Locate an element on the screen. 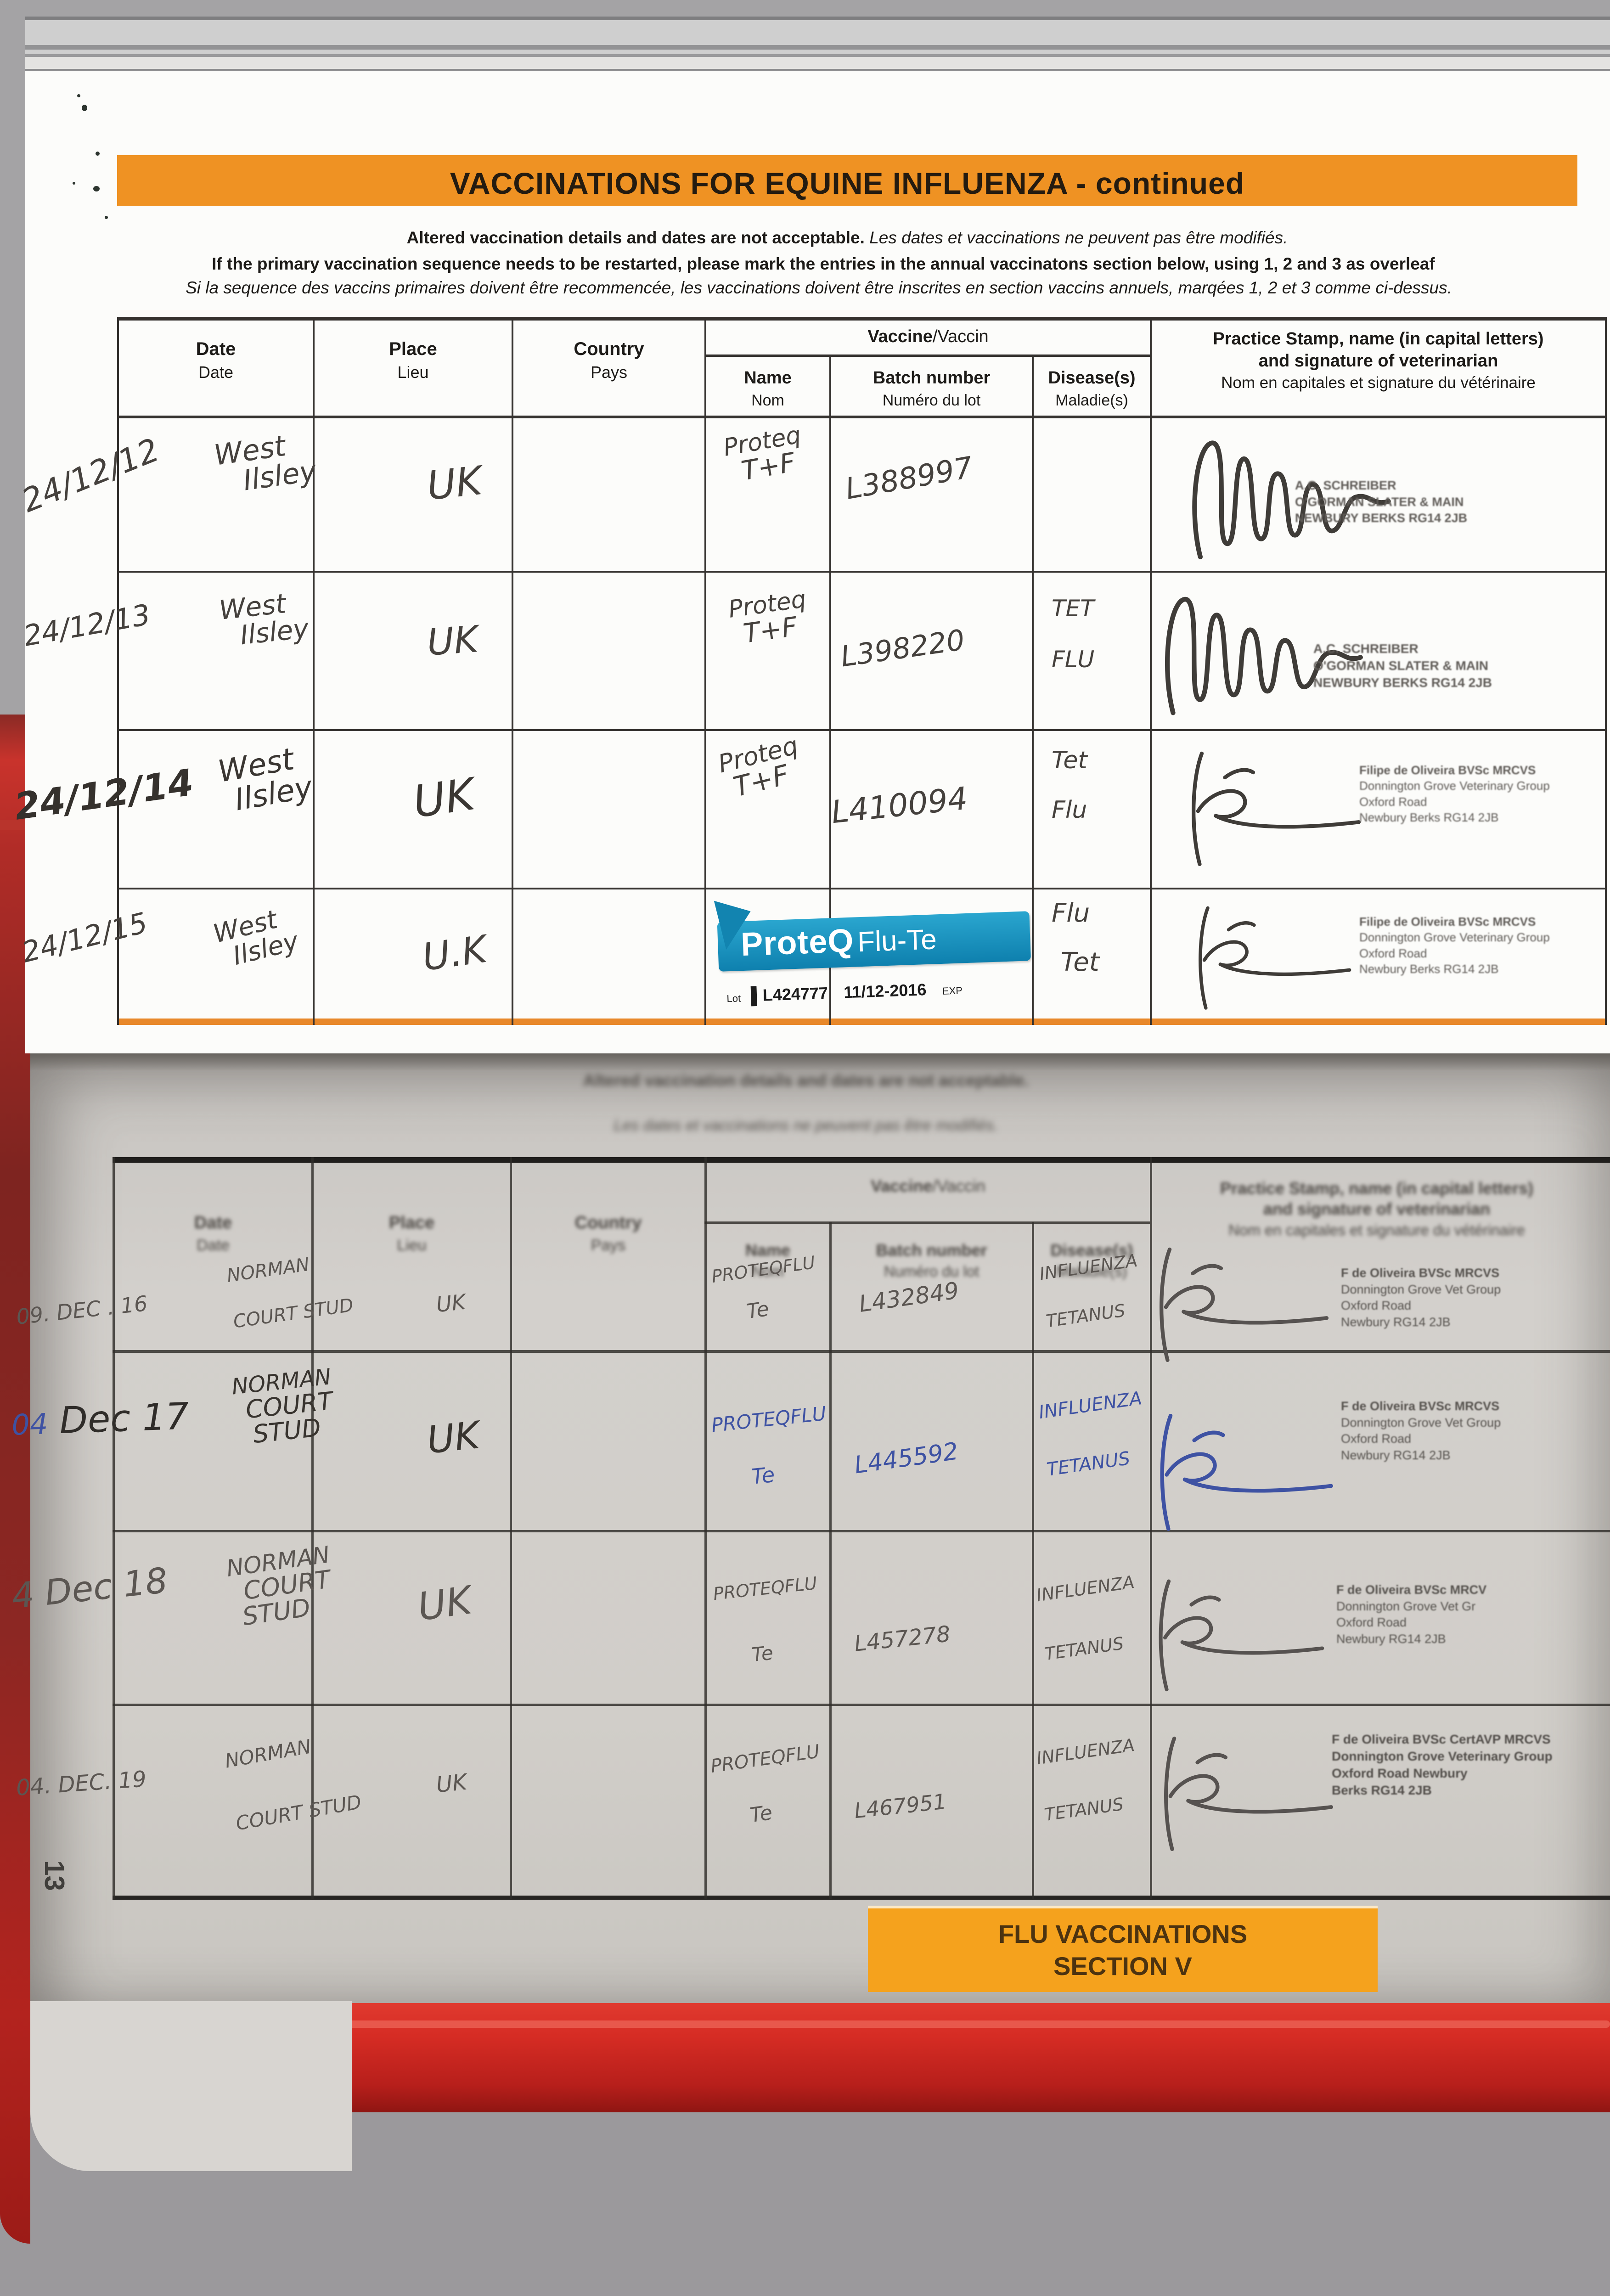 The image size is (1610, 2296). stamp-line: Oxford Road Newbury is located at coordinates (1400, 1773).